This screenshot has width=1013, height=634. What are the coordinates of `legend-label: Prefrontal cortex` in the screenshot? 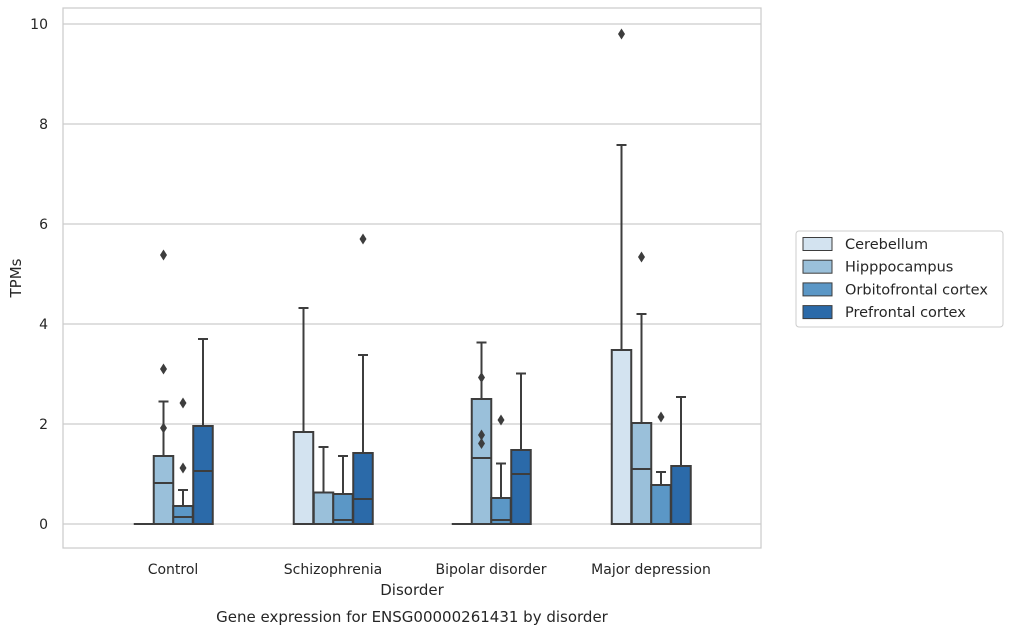 It's located at (905, 313).